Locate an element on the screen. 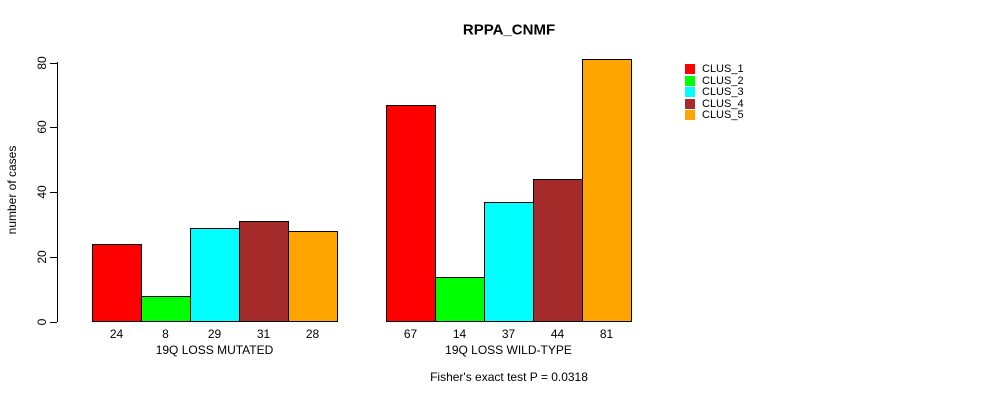 The width and height of the screenshot is (990, 400). chart-title: RPPA_CNMF is located at coordinates (509, 30).